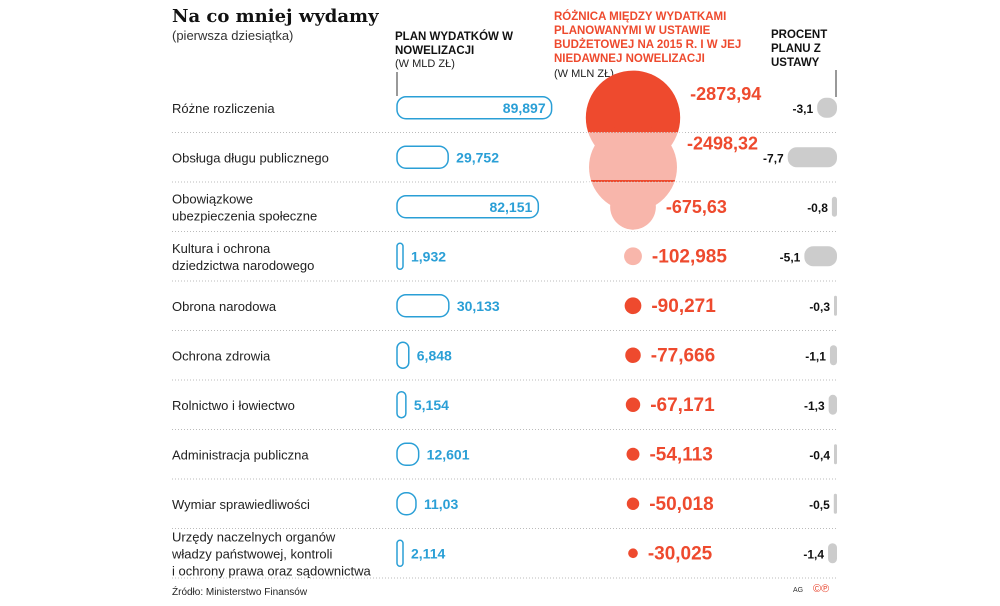 This screenshot has width=1000, height=606. Describe the element at coordinates (448, 454) in the screenshot. I see `plan-value: 12,601` at that location.